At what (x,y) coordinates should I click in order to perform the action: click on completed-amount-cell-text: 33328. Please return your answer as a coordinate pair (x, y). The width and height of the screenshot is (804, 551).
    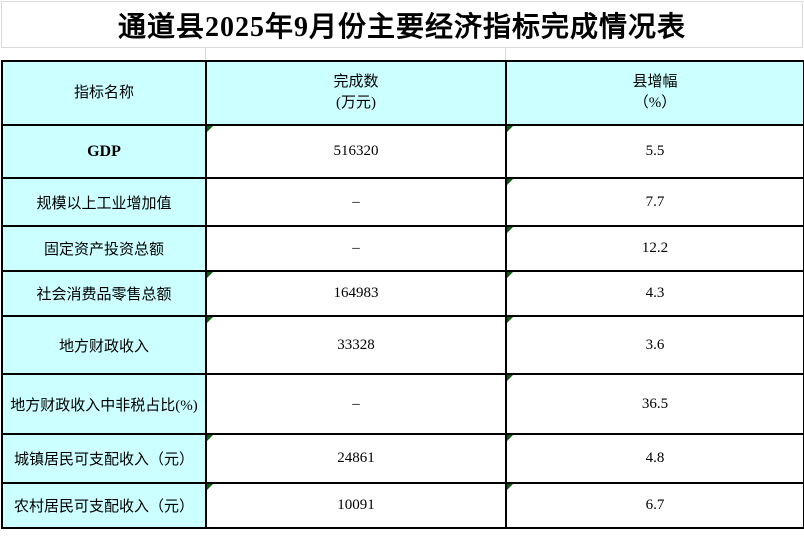
    Looking at the image, I should click on (356, 344).